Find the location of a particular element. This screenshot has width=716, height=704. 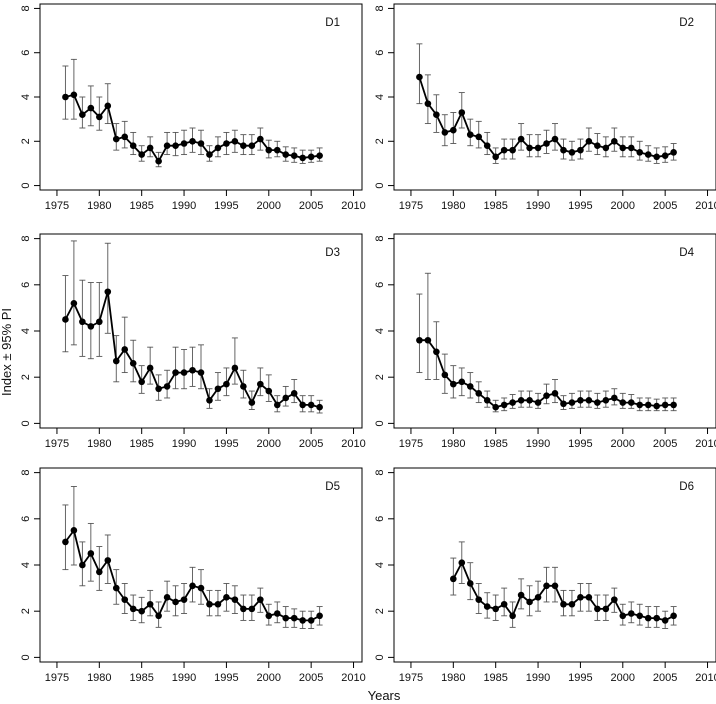

panel-d4: D4 1975 1980 1985 1990 1995 2000 2005 2010 0 2 4 6 8 is located at coordinates (545, 341).